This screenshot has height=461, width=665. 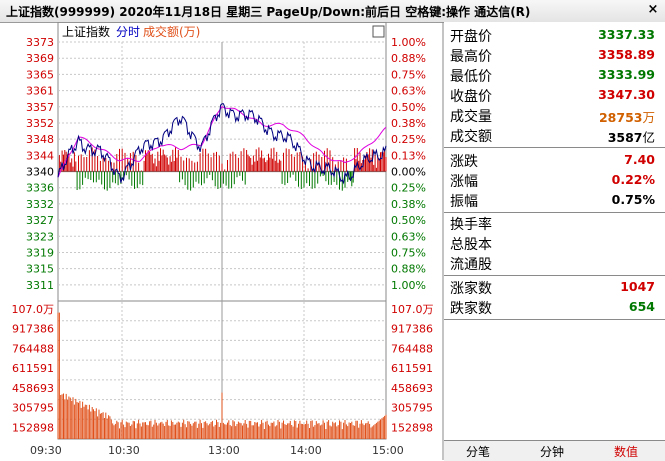 What do you see at coordinates (626, 34) in the screenshot?
I see `open-value: 3337.33` at bounding box center [626, 34].